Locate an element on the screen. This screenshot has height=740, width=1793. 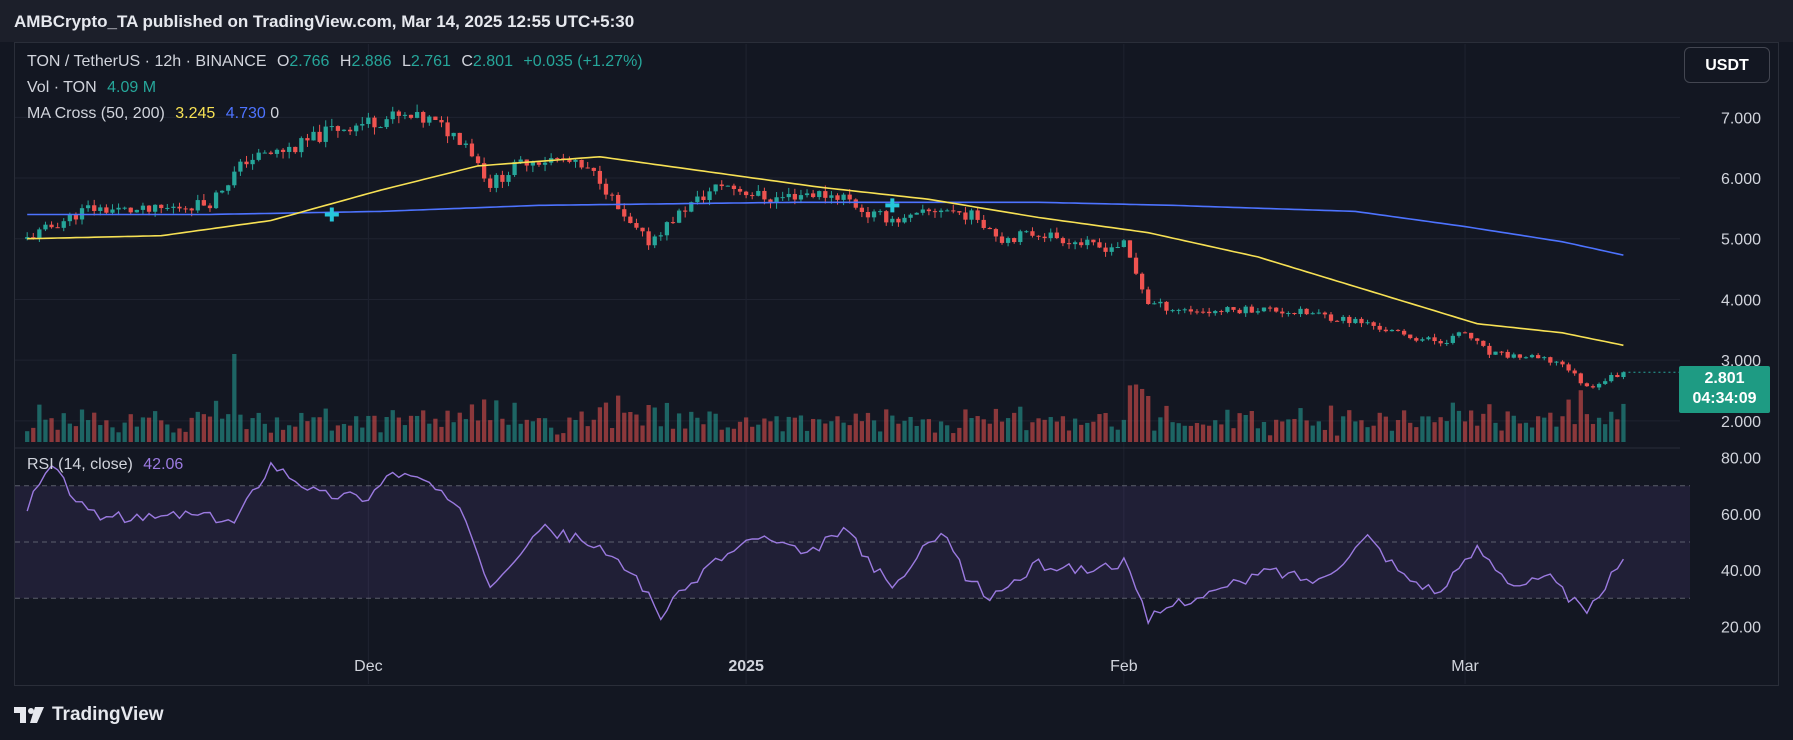
volume-label: Vol · TON is located at coordinates (62, 87).